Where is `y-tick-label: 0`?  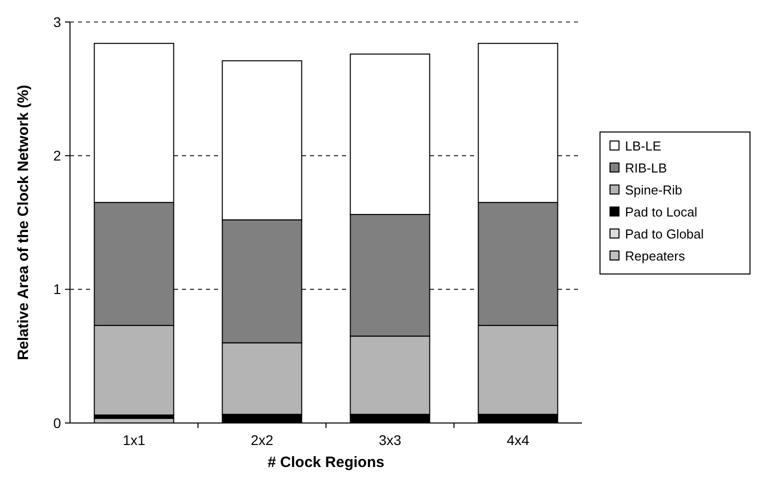 y-tick-label: 0 is located at coordinates (57, 422).